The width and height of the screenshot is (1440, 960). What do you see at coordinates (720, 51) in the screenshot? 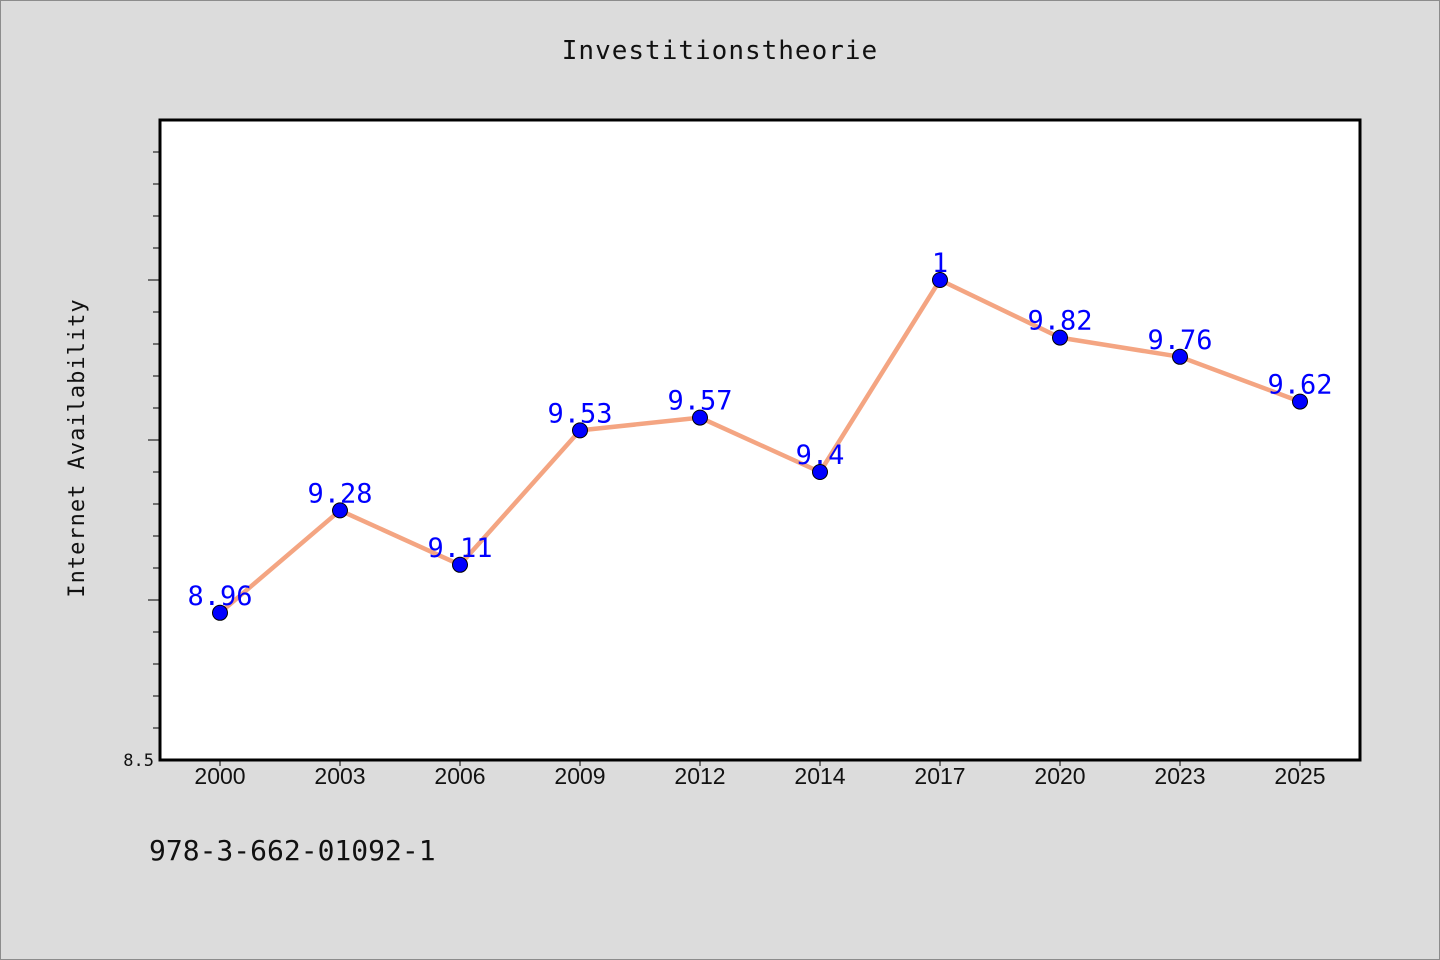
I see `chart-title: Investitionstheorie` at bounding box center [720, 51].